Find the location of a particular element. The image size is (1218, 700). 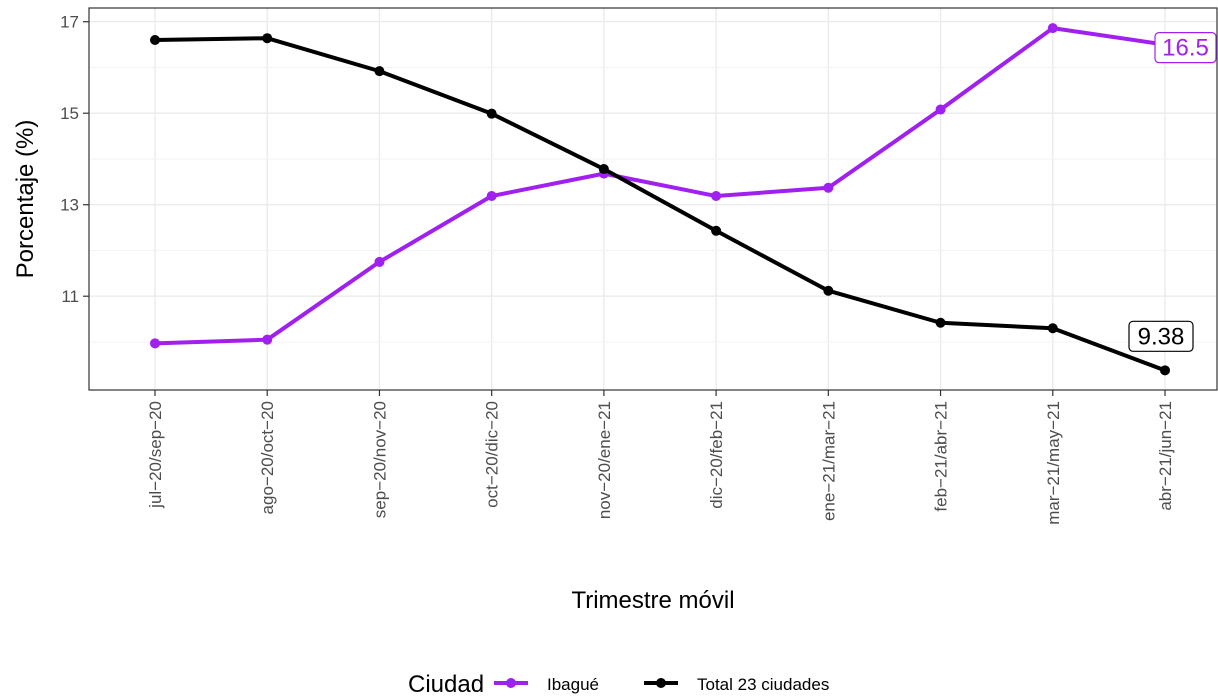

y-tick-label: 11 is located at coordinates (70, 296).